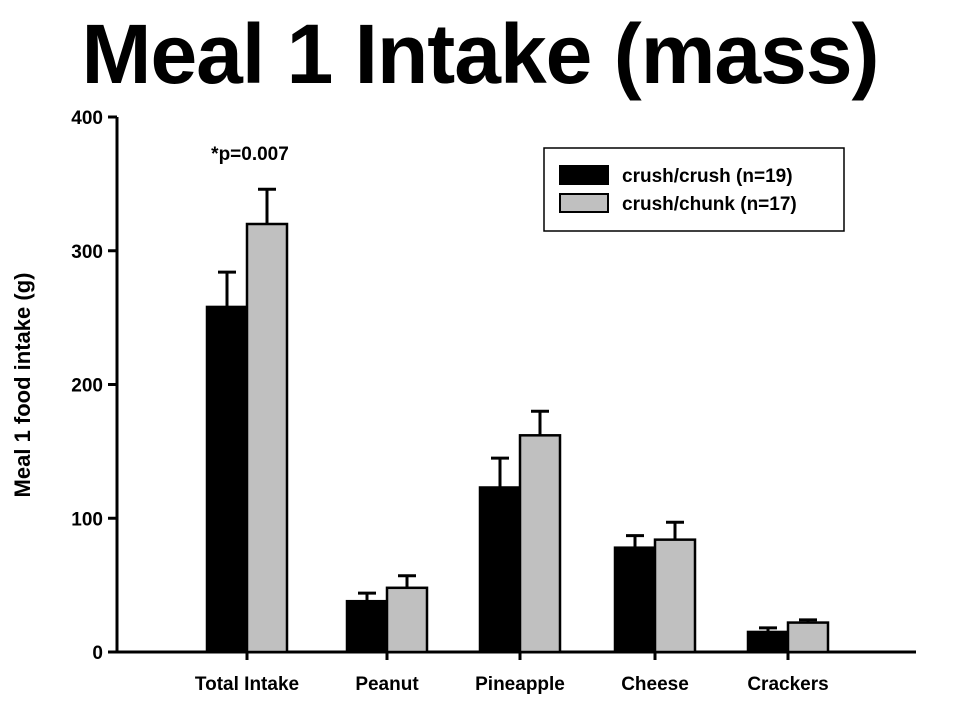 The width and height of the screenshot is (960, 720). I want to click on y-axis-title: Meal 1 food intake (g), so click(22, 385).